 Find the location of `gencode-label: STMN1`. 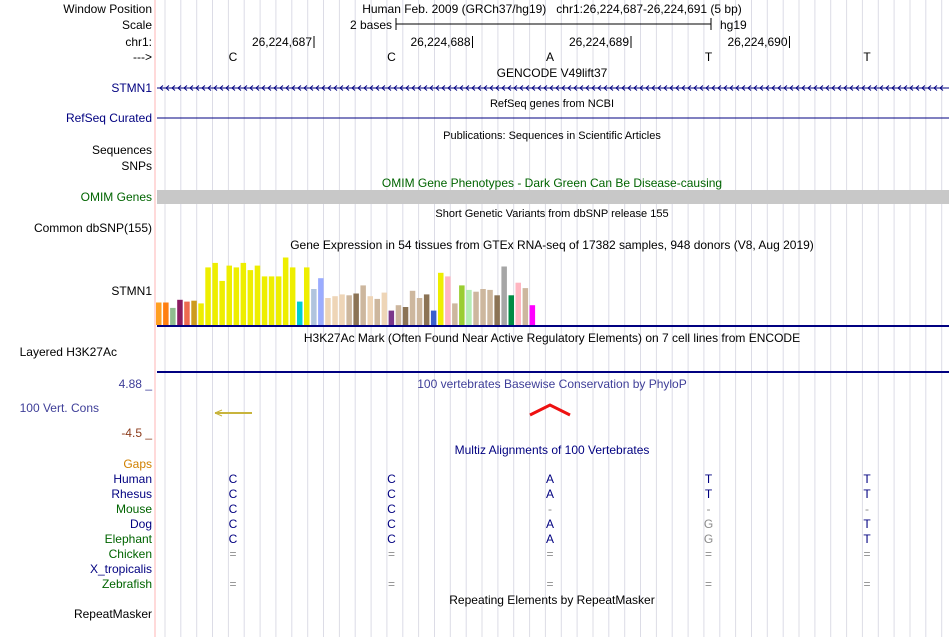

gencode-label: STMN1 is located at coordinates (131, 88).